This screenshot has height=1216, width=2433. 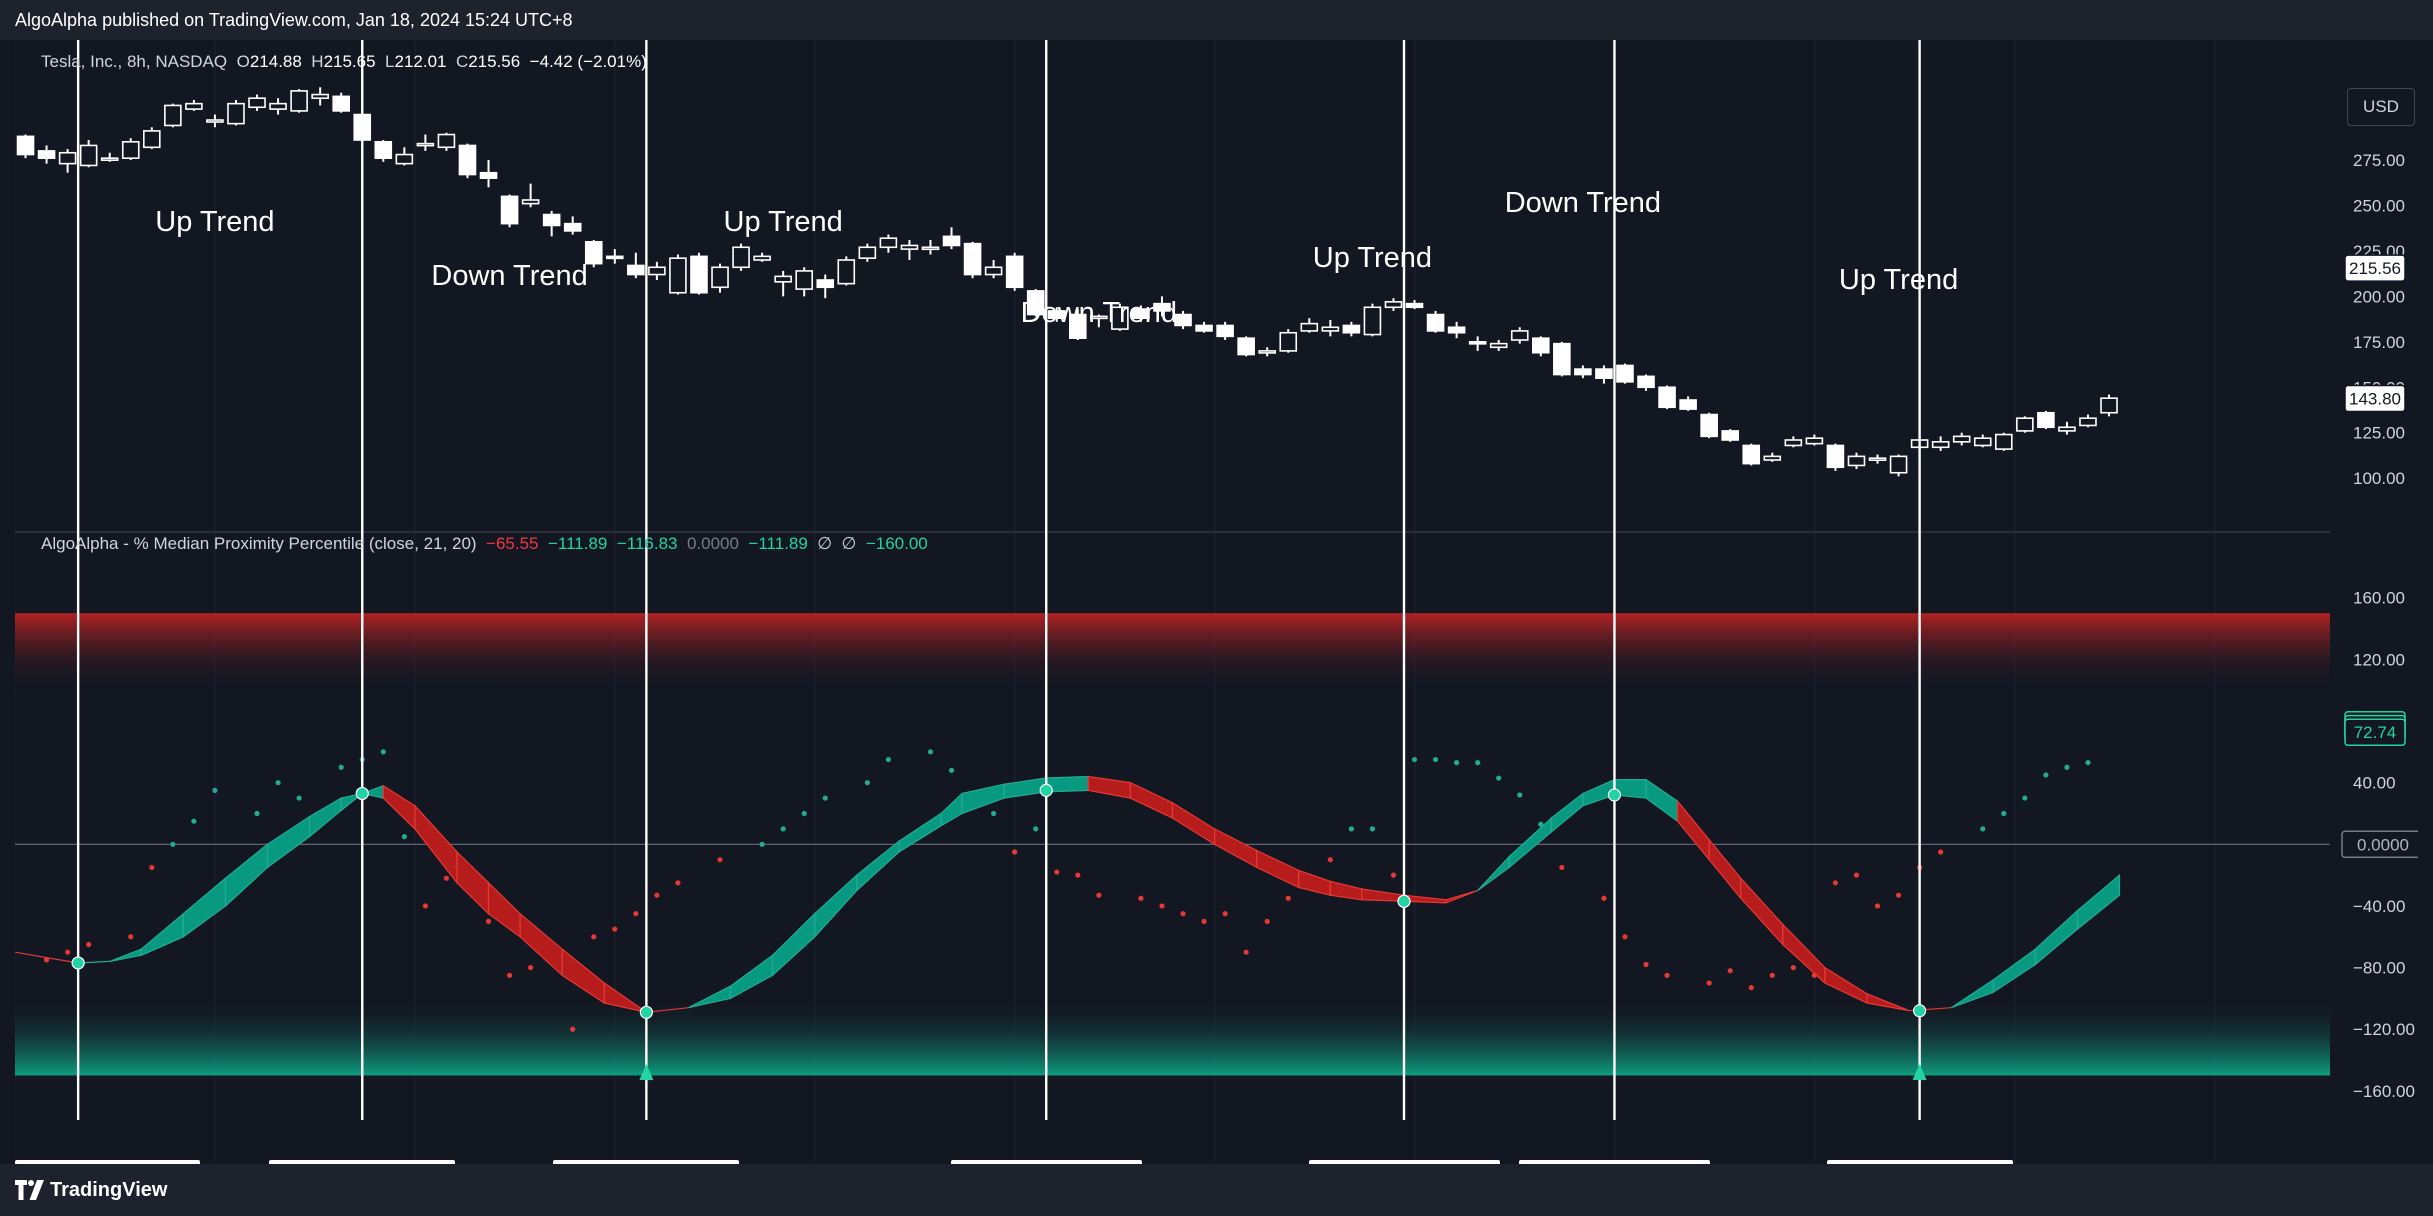 I want to click on high-label: H, so click(x=317, y=61).